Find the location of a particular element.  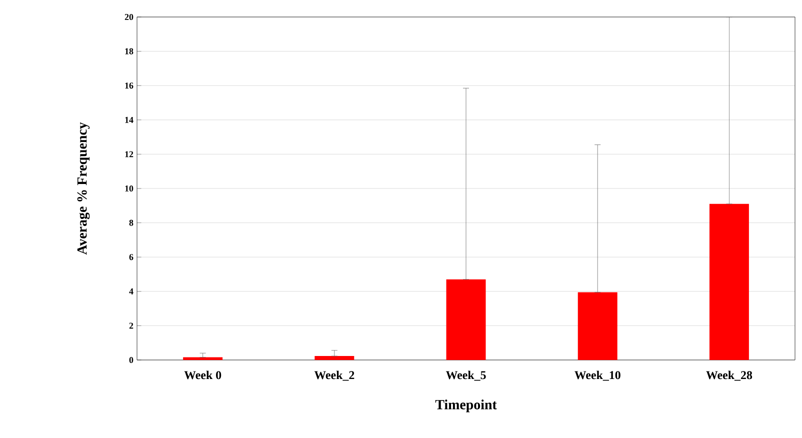

x-tick-label: Week_28 is located at coordinates (729, 375).